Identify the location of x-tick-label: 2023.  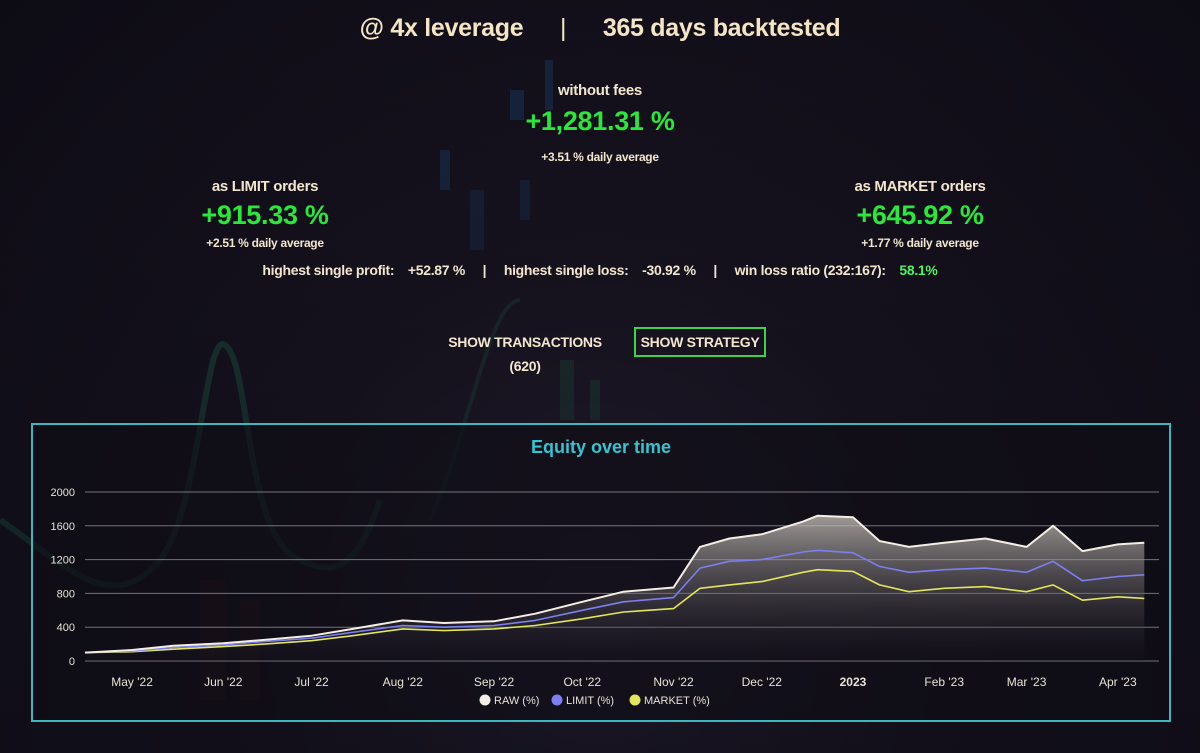
(853, 682).